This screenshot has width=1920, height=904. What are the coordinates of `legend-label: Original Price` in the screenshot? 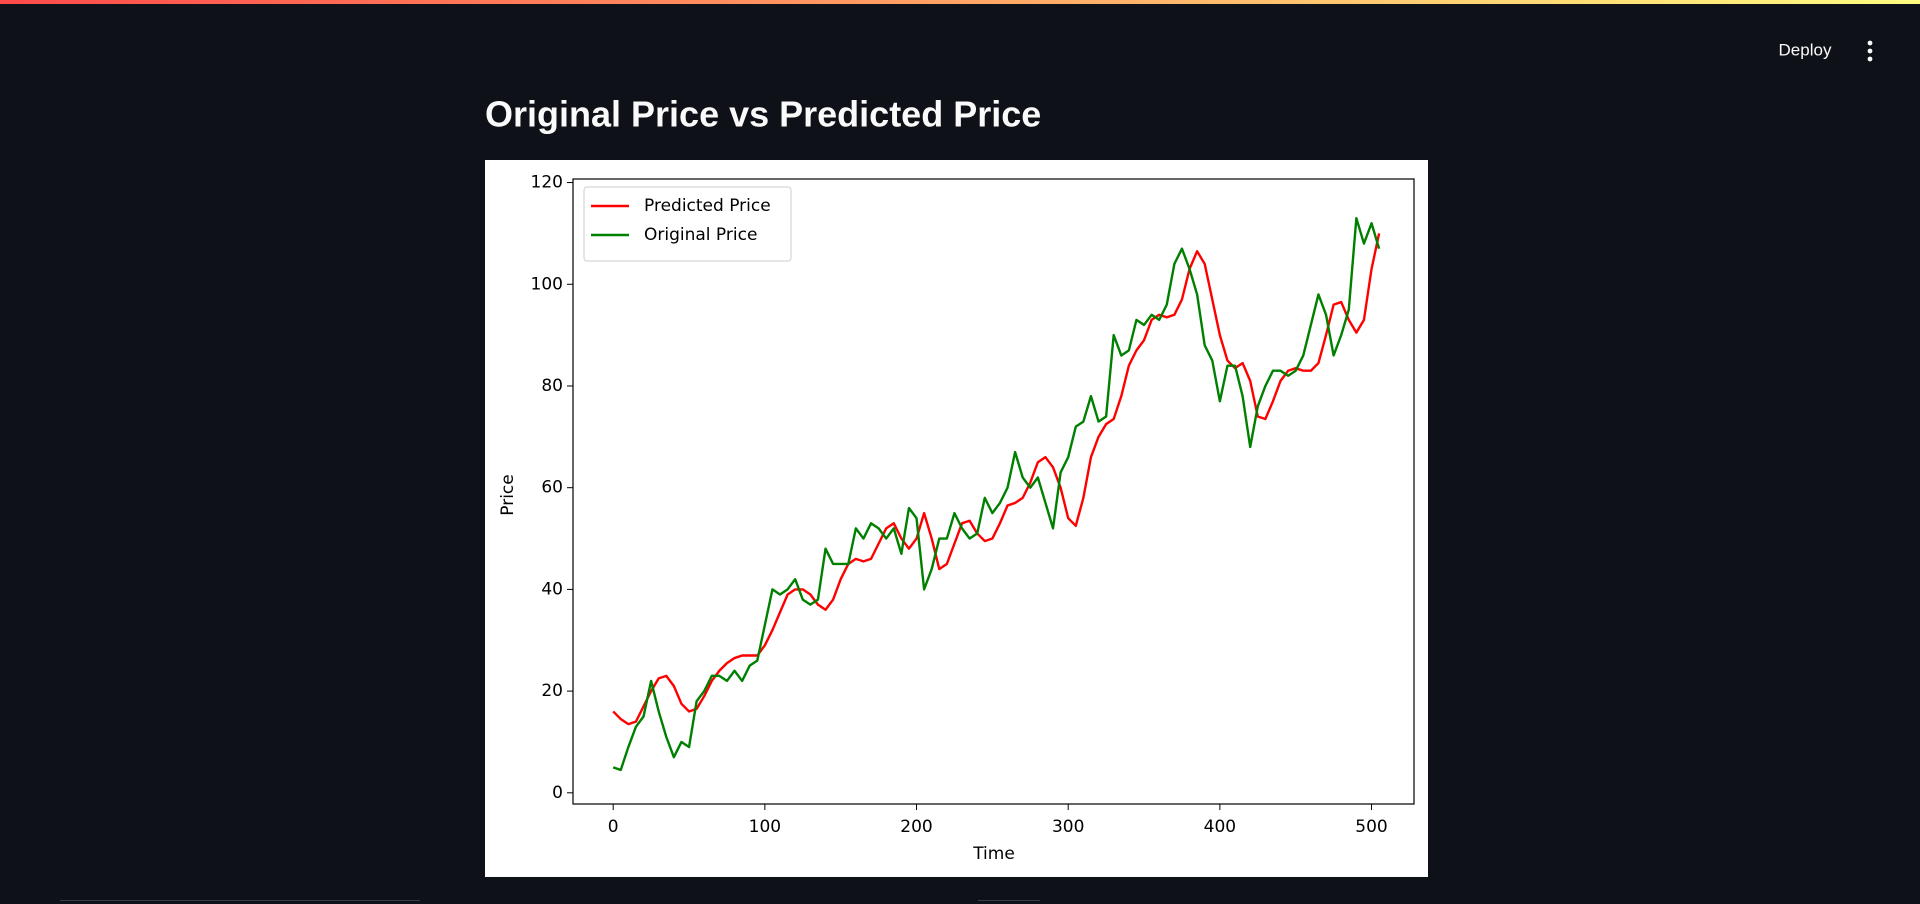 It's located at (700, 235).